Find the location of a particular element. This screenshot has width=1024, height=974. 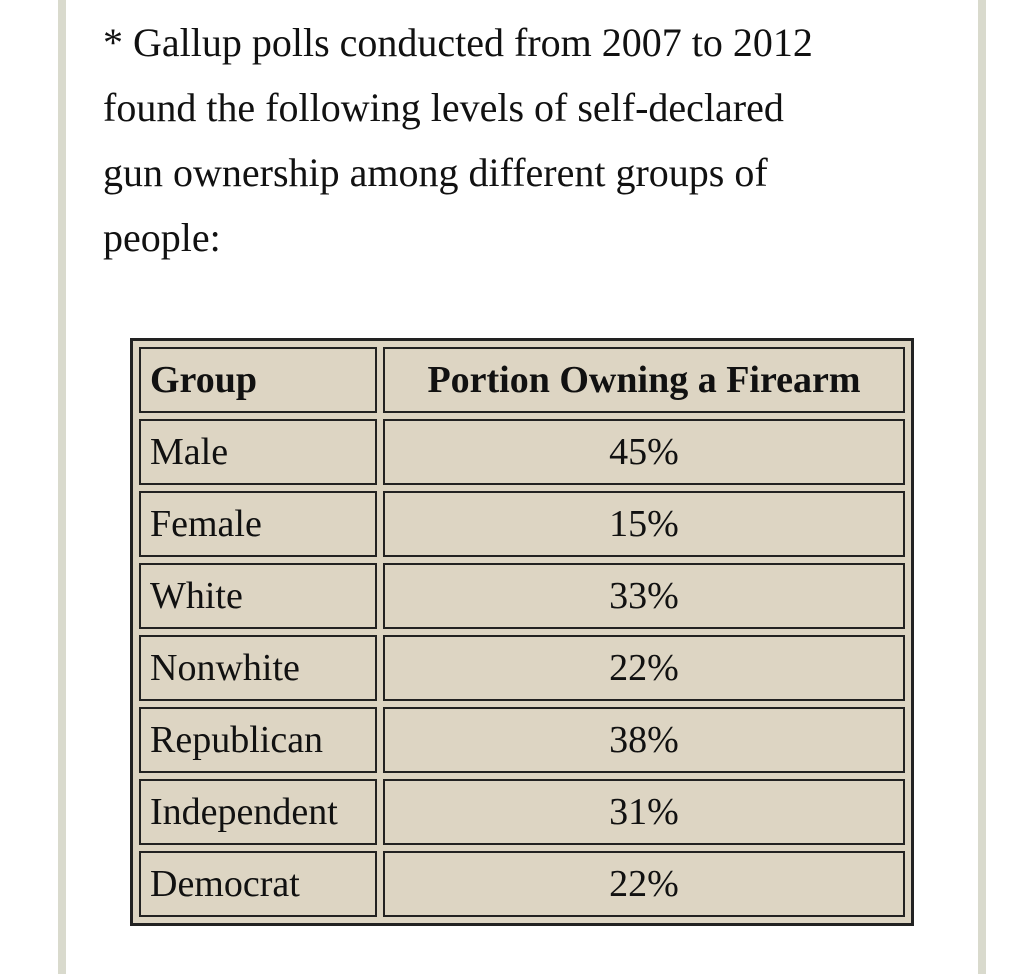

group-cell: Independent is located at coordinates (258, 812).